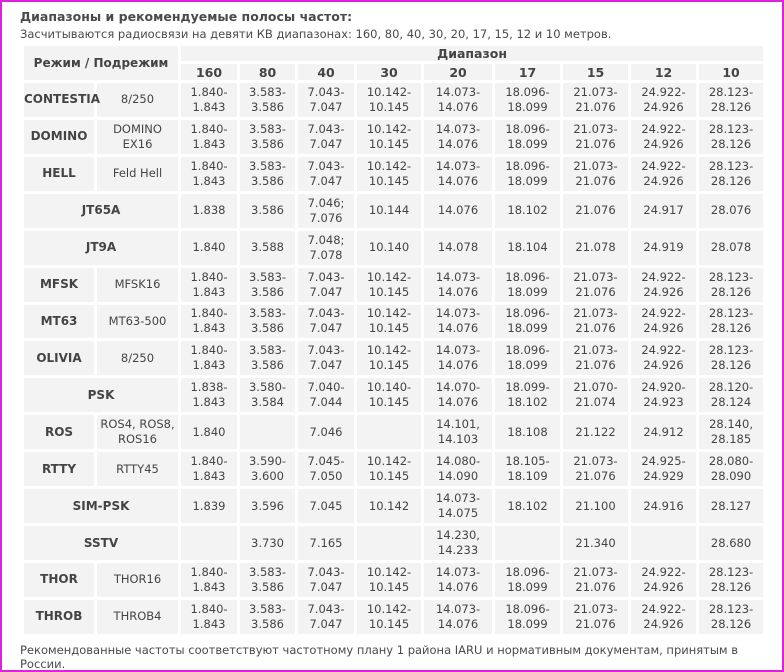 This screenshot has height=672, width=784. What do you see at coordinates (664, 72) in the screenshot?
I see `band-header-12: 12` at bounding box center [664, 72].